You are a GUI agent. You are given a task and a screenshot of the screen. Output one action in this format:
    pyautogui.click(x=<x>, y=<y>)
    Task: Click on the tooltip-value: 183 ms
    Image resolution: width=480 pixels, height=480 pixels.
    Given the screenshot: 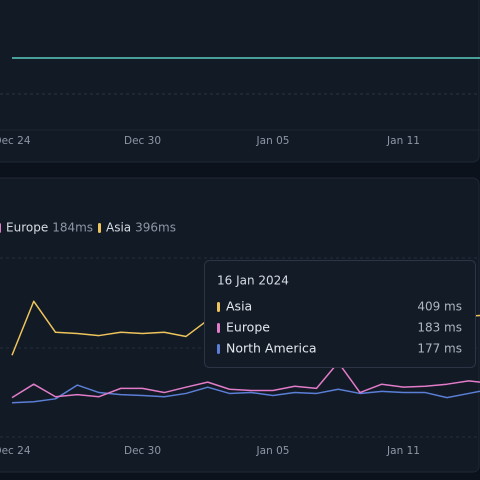 What is the action you would take?
    pyautogui.click(x=439, y=328)
    